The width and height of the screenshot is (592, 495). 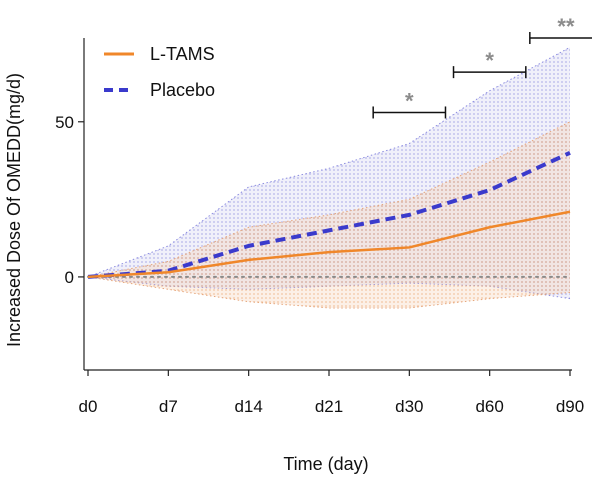 I want to click on x-tick-label: d14, so click(x=248, y=406).